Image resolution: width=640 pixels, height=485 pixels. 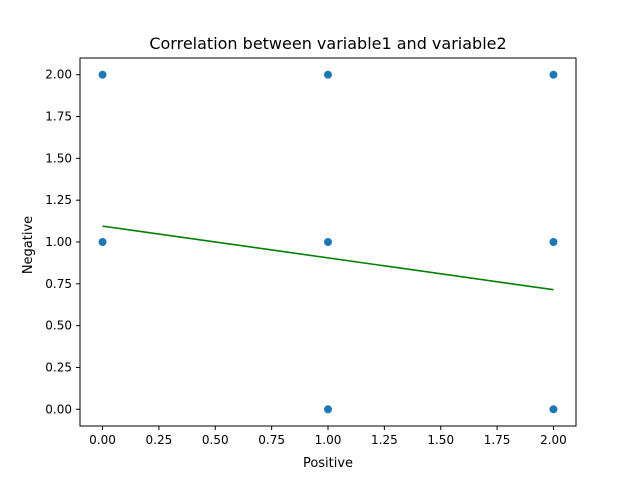 I want to click on y-tick-label: 1.50, so click(x=58, y=158).